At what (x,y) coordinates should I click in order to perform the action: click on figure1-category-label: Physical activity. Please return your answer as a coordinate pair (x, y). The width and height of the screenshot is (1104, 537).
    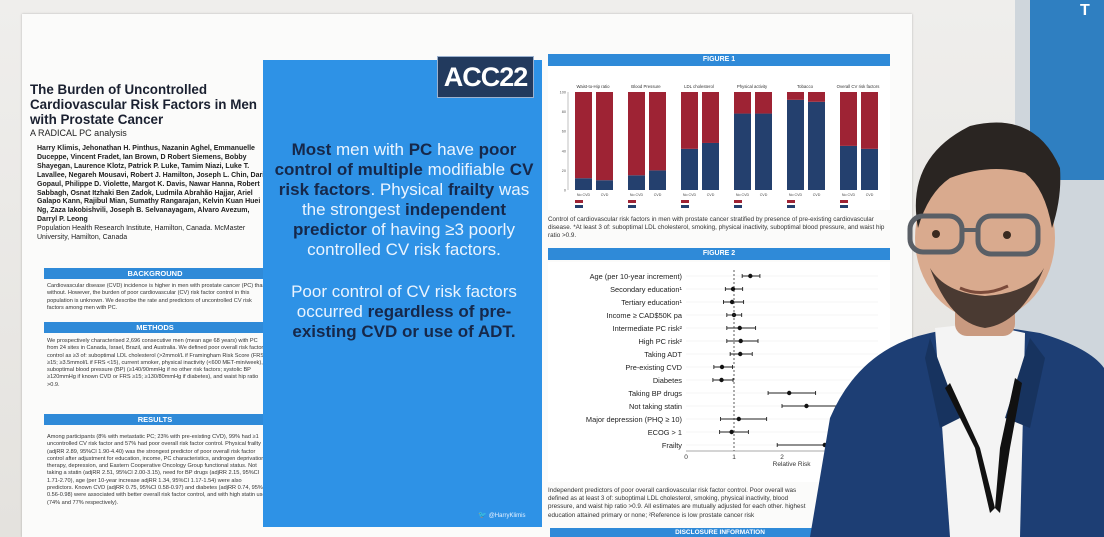
    Looking at the image, I should click on (752, 86).